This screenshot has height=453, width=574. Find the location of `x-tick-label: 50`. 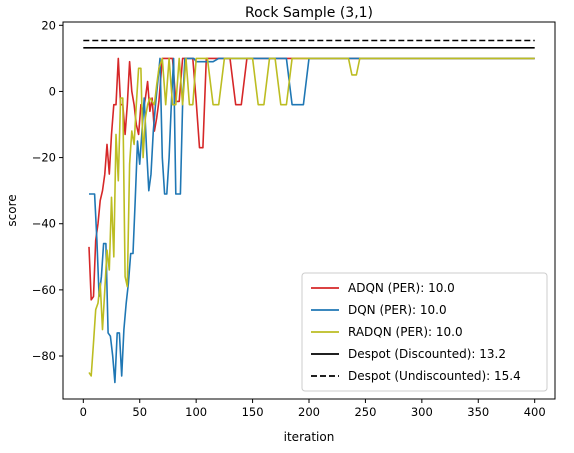

x-tick-label: 50 is located at coordinates (139, 412).